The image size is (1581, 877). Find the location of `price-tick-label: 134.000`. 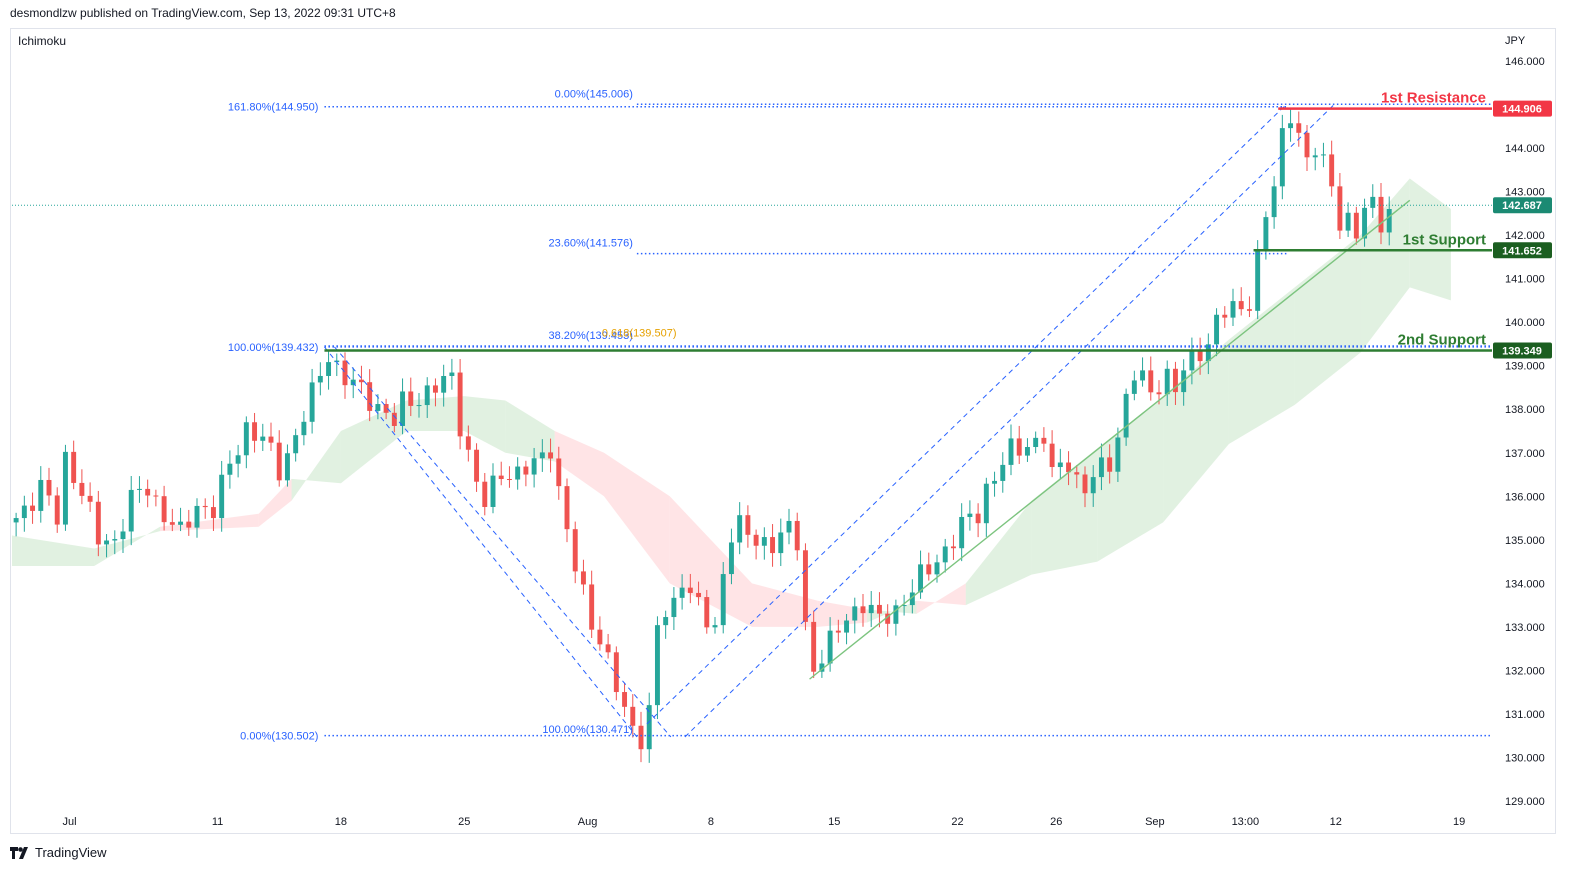

price-tick-label: 134.000 is located at coordinates (1525, 584).